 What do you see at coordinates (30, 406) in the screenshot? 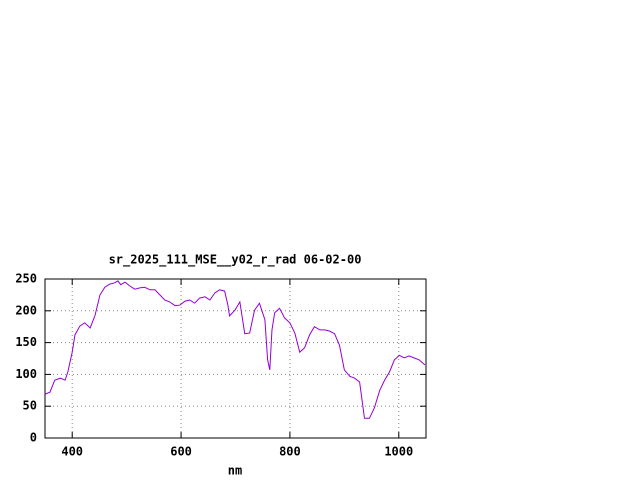
I see `y-tick-label: 50` at bounding box center [30, 406].